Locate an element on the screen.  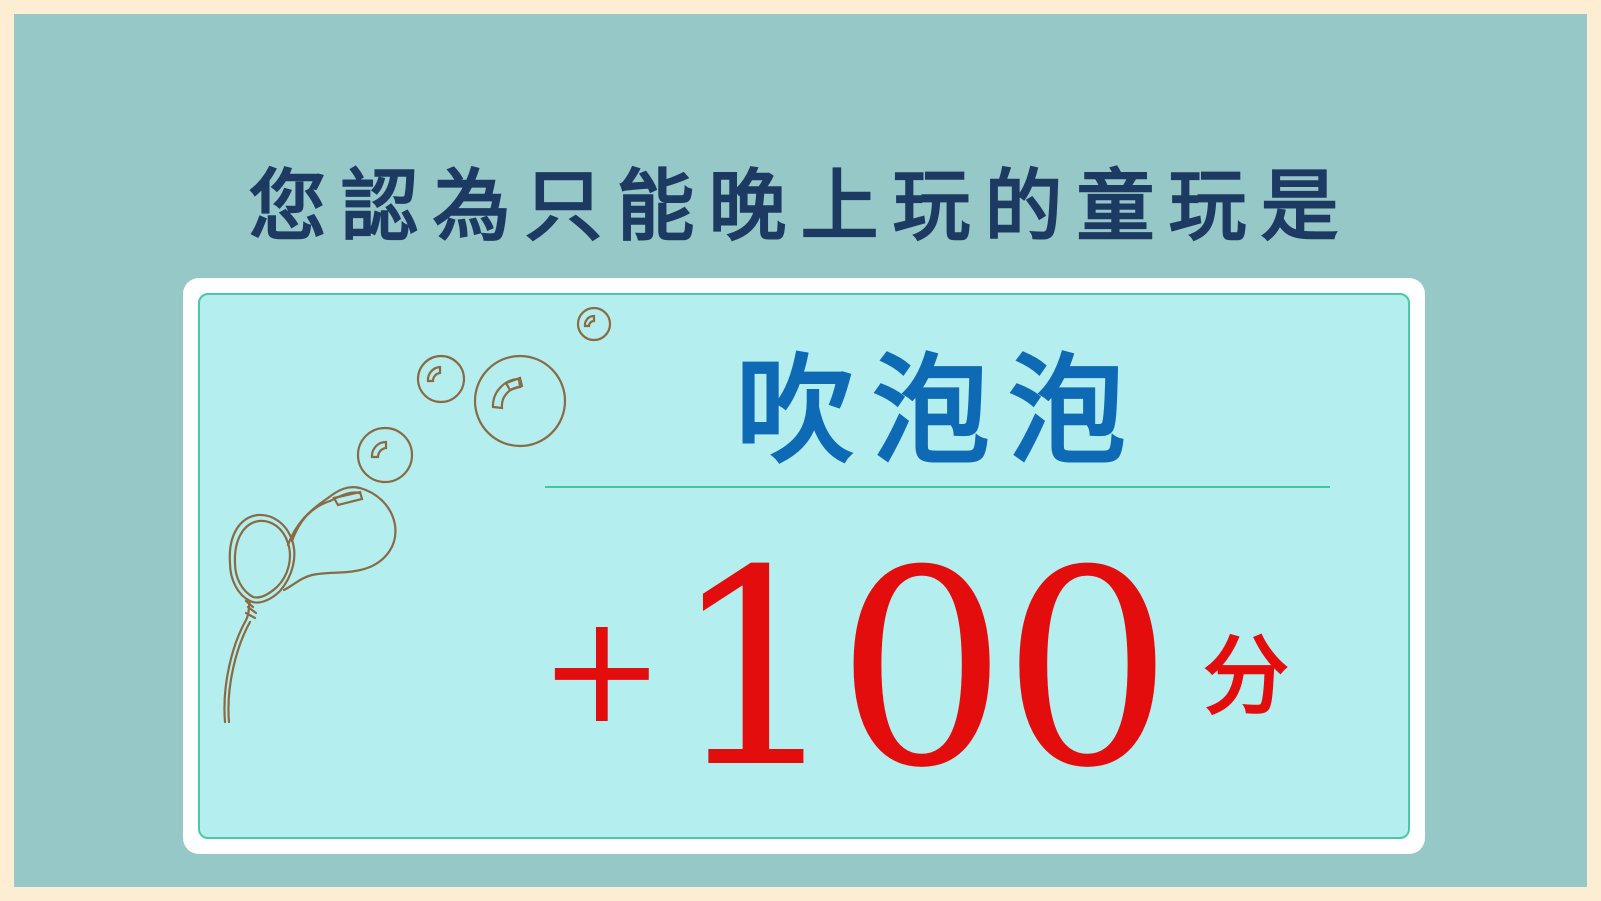
score-value: 100 is located at coordinates (921, 669).